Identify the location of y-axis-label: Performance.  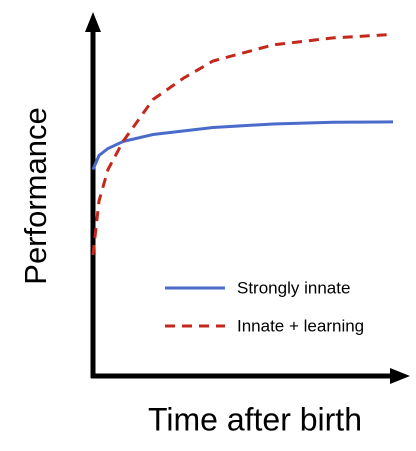
(35, 195).